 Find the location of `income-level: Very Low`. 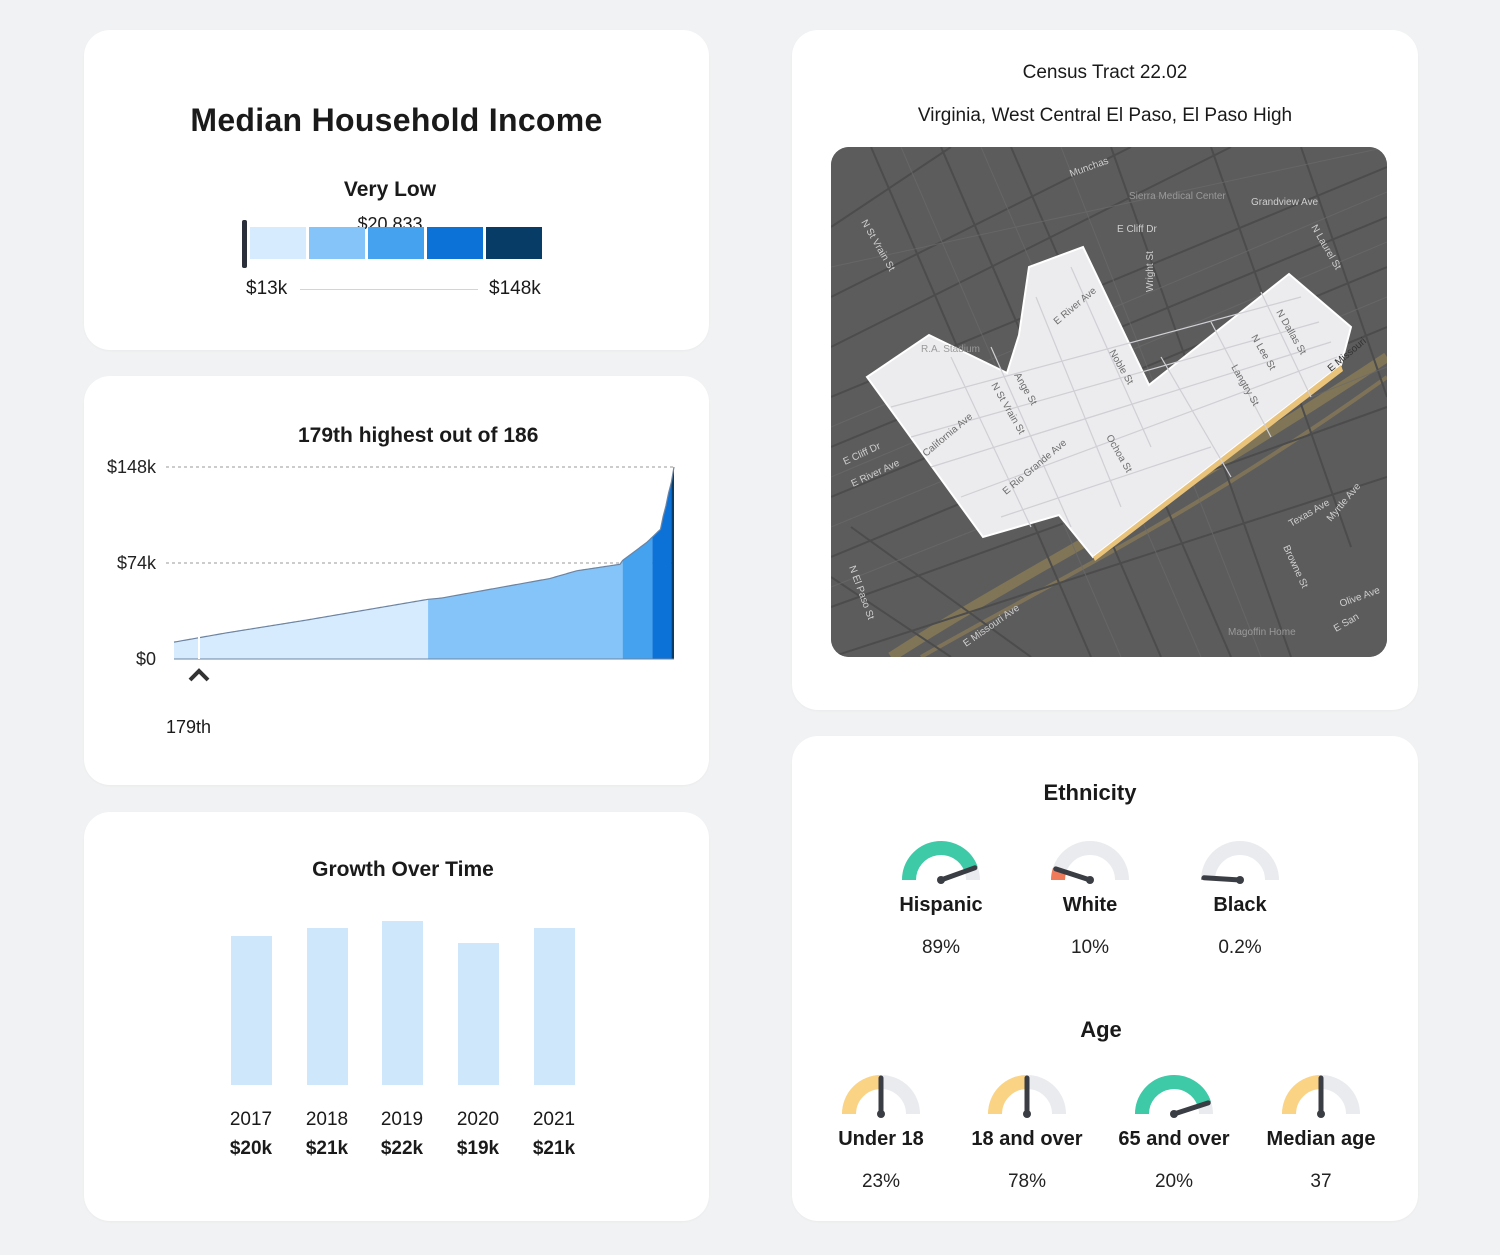

income-level: Very Low is located at coordinates (390, 189).